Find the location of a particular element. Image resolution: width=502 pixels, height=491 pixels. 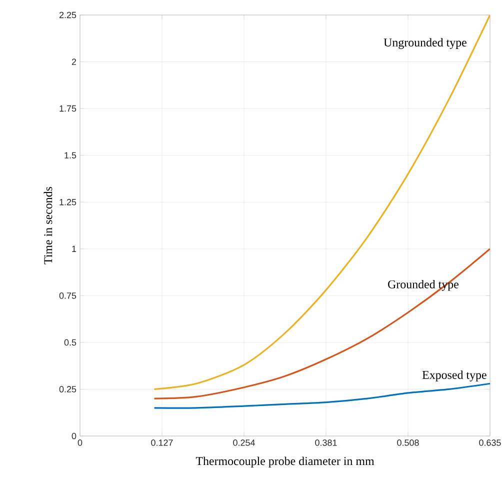

x-tick-label: 0.508 is located at coordinates (408, 443).